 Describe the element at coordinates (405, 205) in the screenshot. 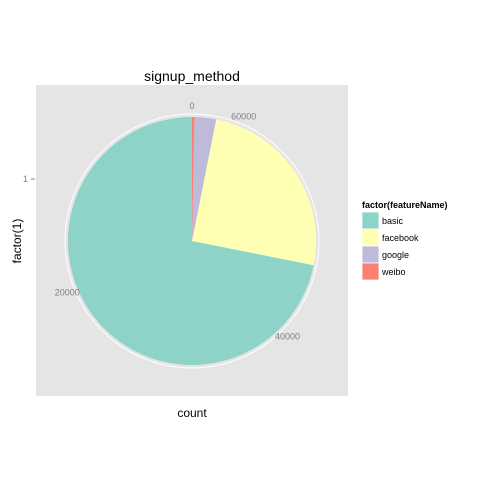

I see `legend-title: factor(featureName)` at that location.